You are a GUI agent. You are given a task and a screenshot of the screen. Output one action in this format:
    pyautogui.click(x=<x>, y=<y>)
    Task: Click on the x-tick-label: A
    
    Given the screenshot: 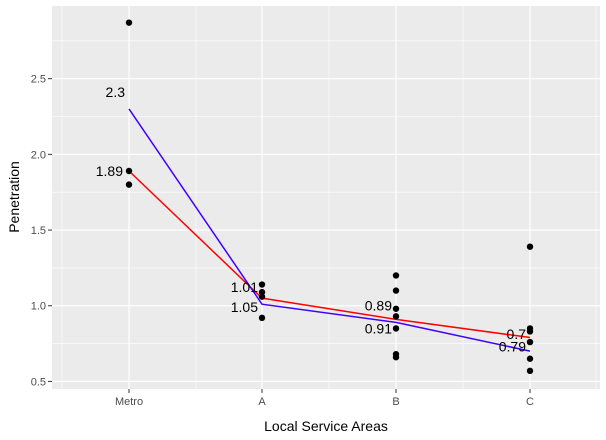 What is the action you would take?
    pyautogui.click(x=262, y=402)
    